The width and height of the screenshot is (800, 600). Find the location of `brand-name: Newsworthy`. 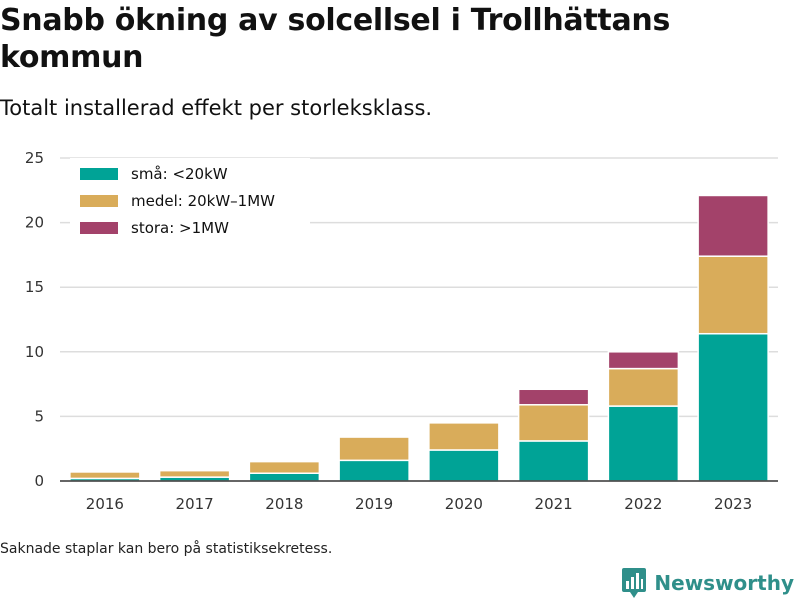

brand-name: Newsworthy is located at coordinates (724, 583).